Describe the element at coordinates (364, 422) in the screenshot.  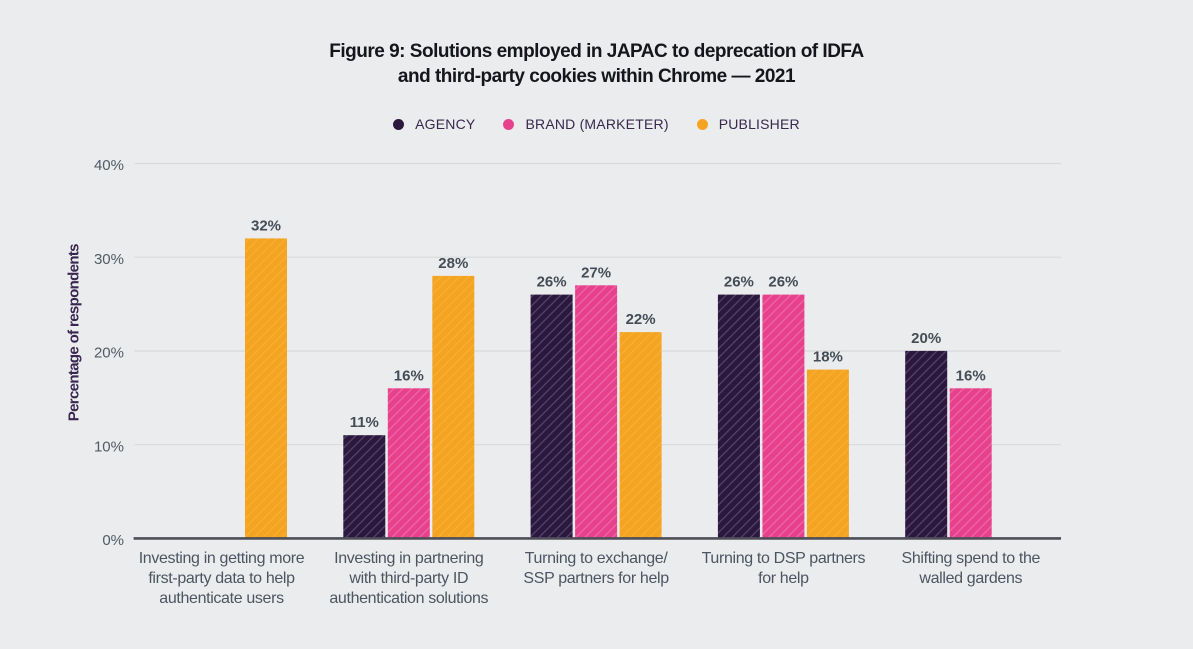
I see `svg-text: 11%` at that location.